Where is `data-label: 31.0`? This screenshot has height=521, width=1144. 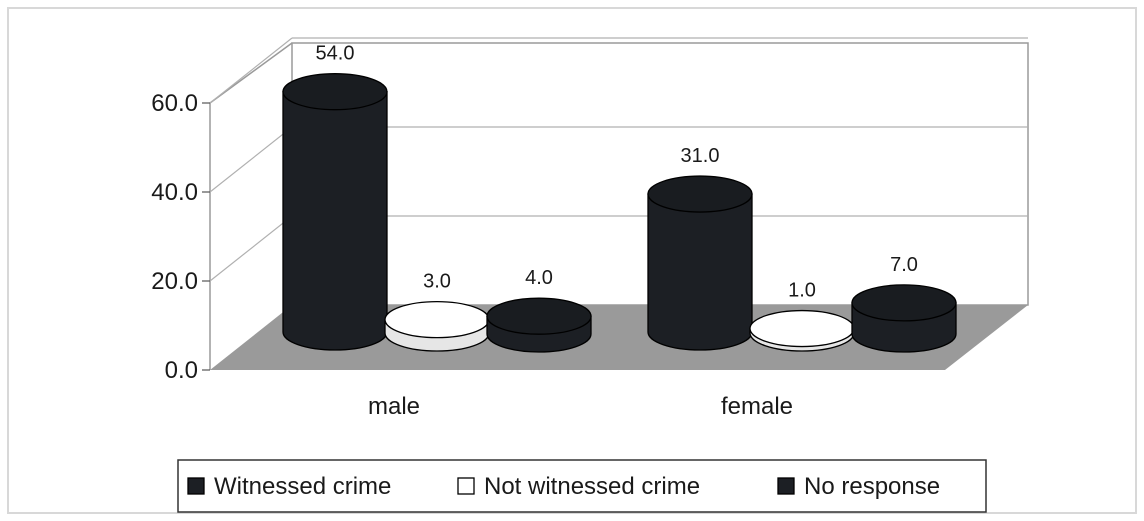
data-label: 31.0 is located at coordinates (700, 156).